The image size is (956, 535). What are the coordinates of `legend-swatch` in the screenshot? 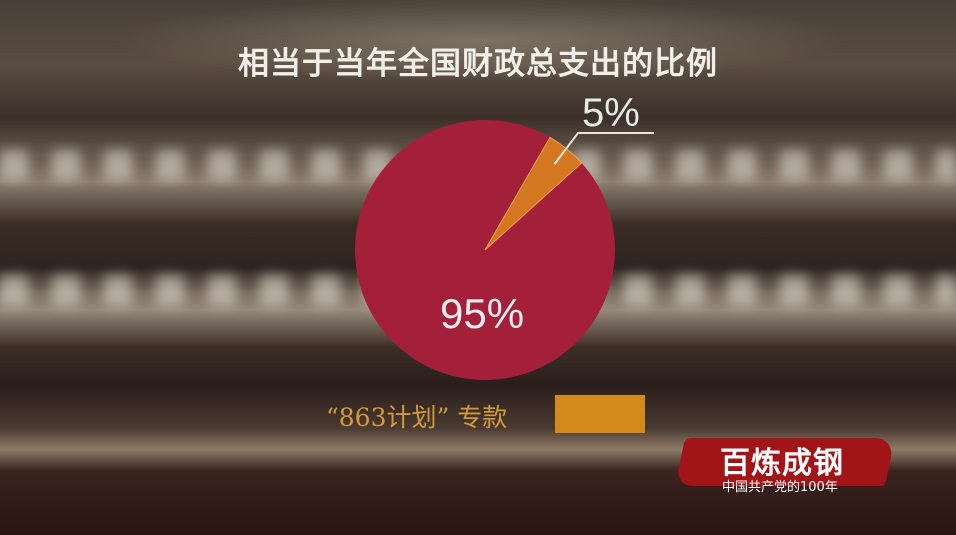 It's located at (600, 414).